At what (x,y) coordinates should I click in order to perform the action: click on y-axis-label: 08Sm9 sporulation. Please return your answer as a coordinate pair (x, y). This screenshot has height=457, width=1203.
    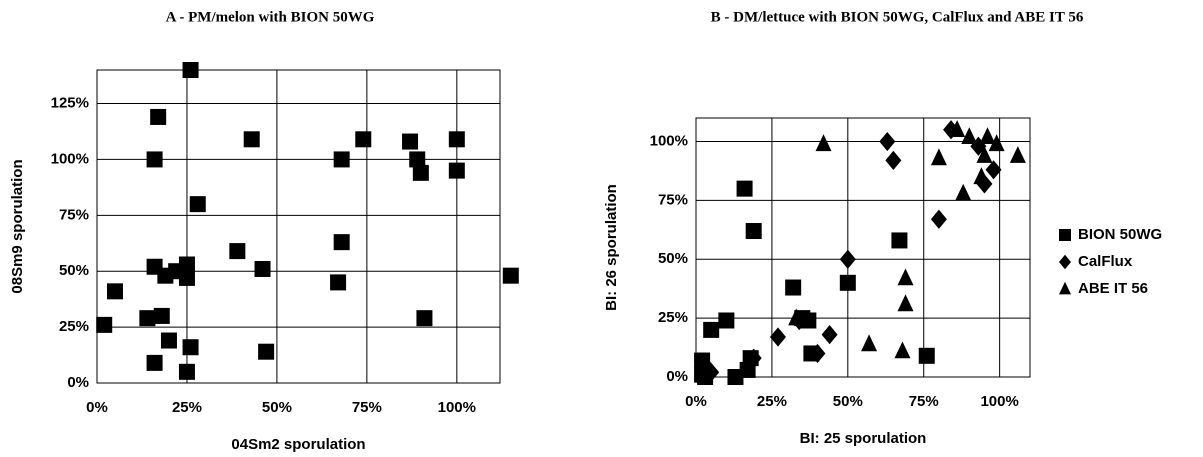
    Looking at the image, I should click on (17, 226).